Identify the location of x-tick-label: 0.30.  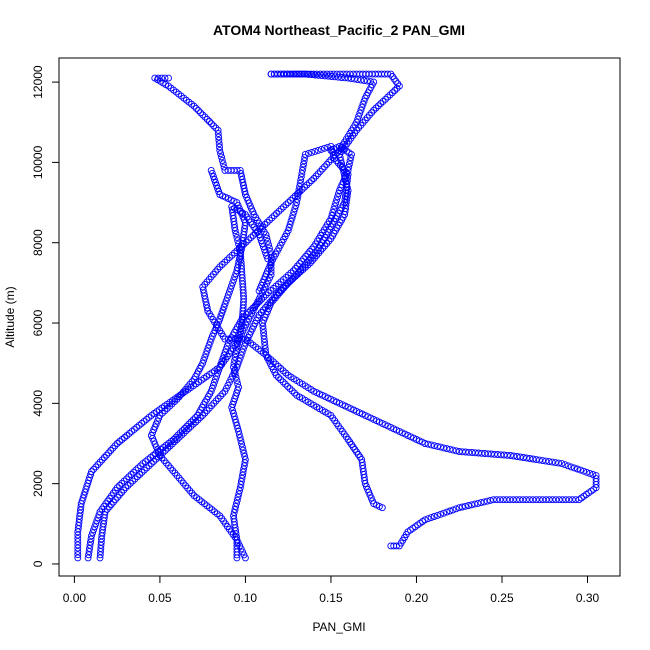
(588, 598).